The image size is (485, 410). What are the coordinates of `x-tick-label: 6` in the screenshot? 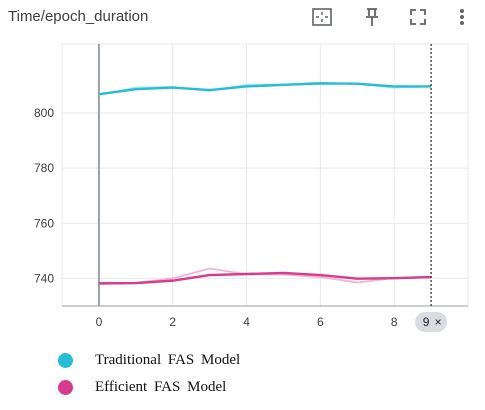 It's located at (320, 322).